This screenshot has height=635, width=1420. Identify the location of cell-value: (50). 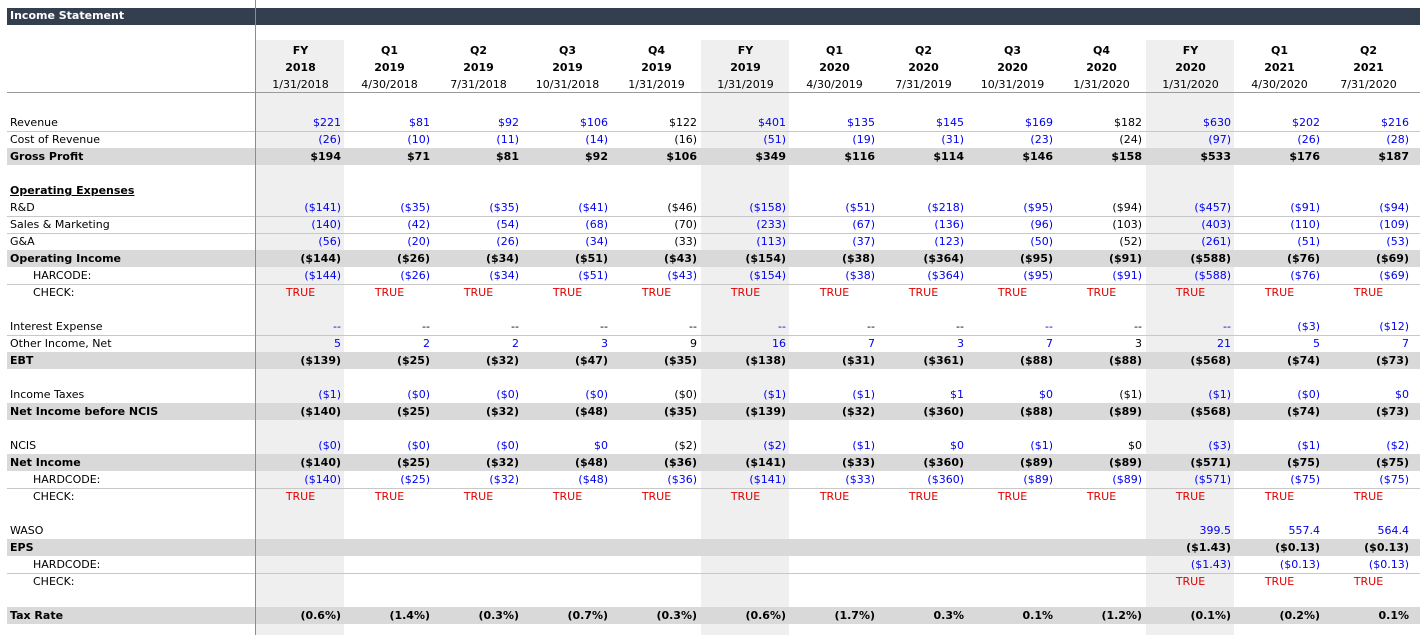
(1041, 241).